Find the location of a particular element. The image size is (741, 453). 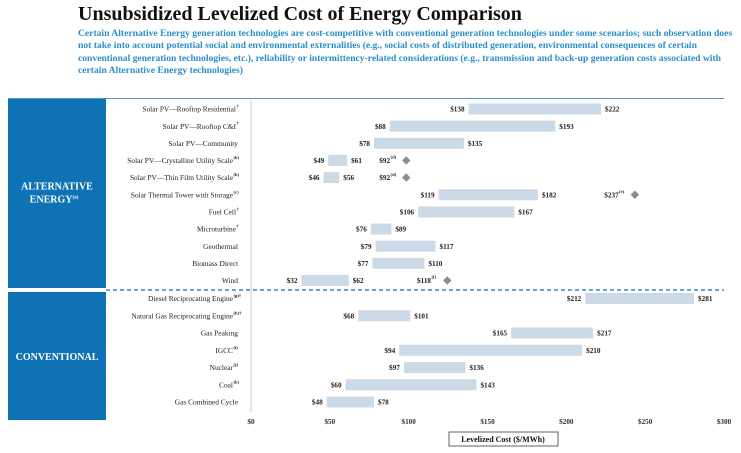

bar-gas-combined-cycle is located at coordinates (350, 402).